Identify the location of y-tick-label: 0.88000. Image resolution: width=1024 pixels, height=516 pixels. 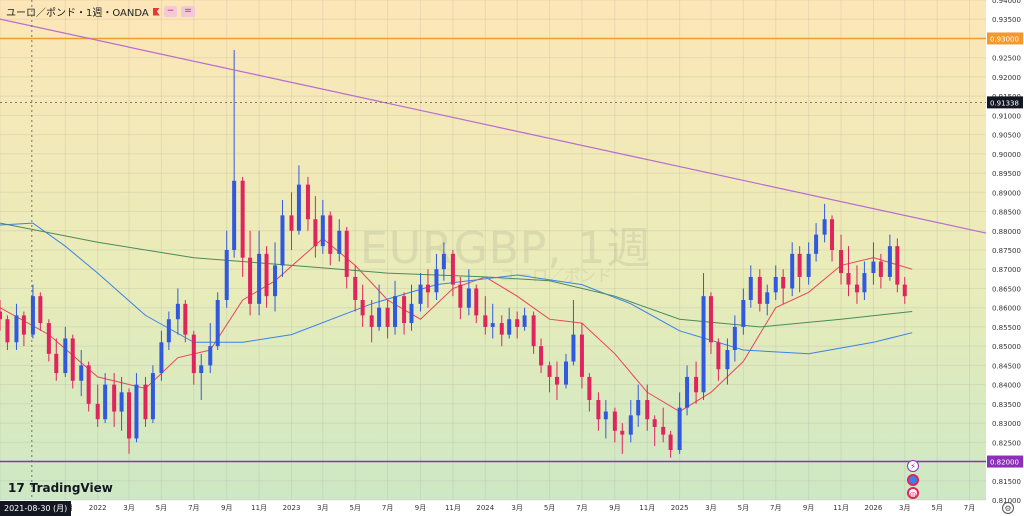
(1006, 232).